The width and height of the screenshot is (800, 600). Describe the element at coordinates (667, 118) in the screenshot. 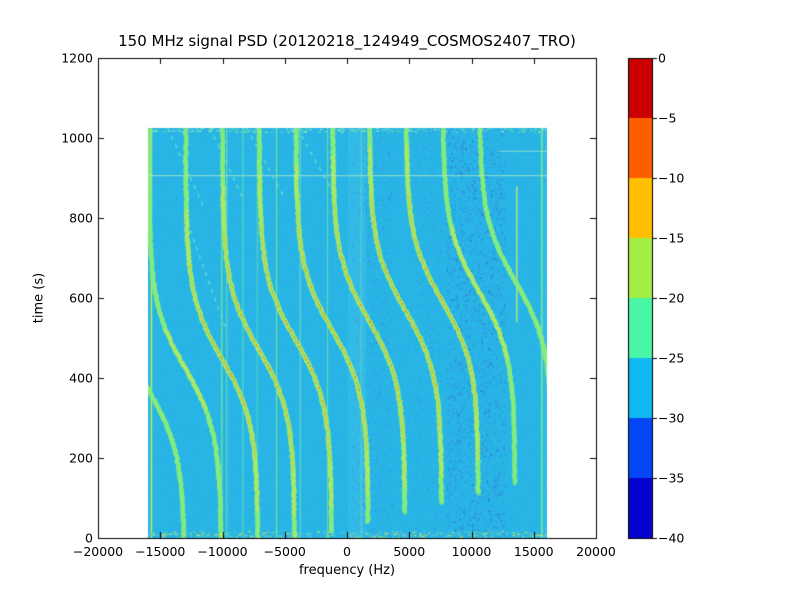

I see `colorbar-tick-label: −5` at that location.